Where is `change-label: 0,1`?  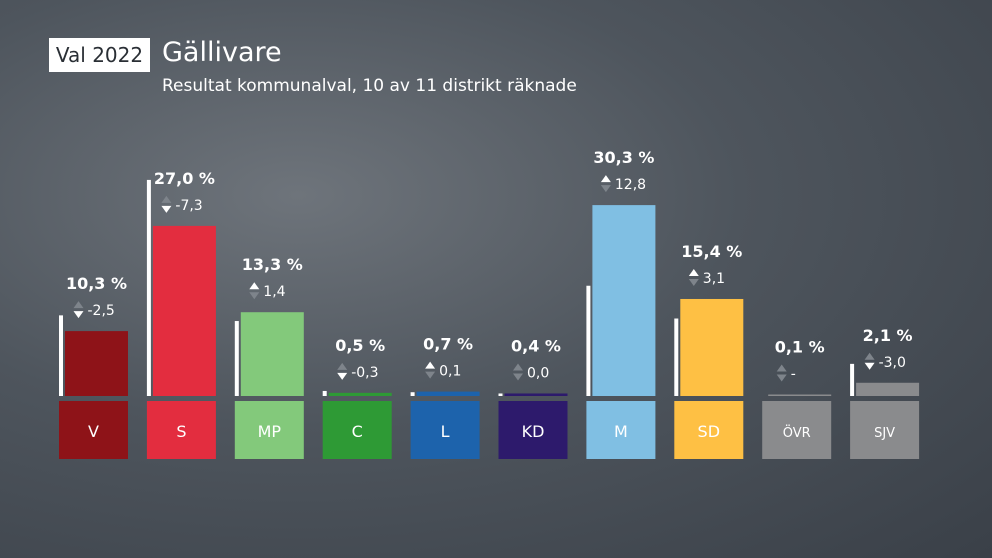
change-label: 0,1 is located at coordinates (450, 372).